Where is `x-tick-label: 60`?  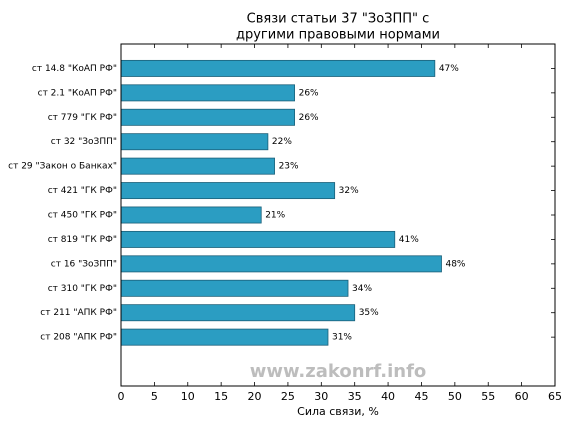 x-tick-label: 60 is located at coordinates (522, 396).